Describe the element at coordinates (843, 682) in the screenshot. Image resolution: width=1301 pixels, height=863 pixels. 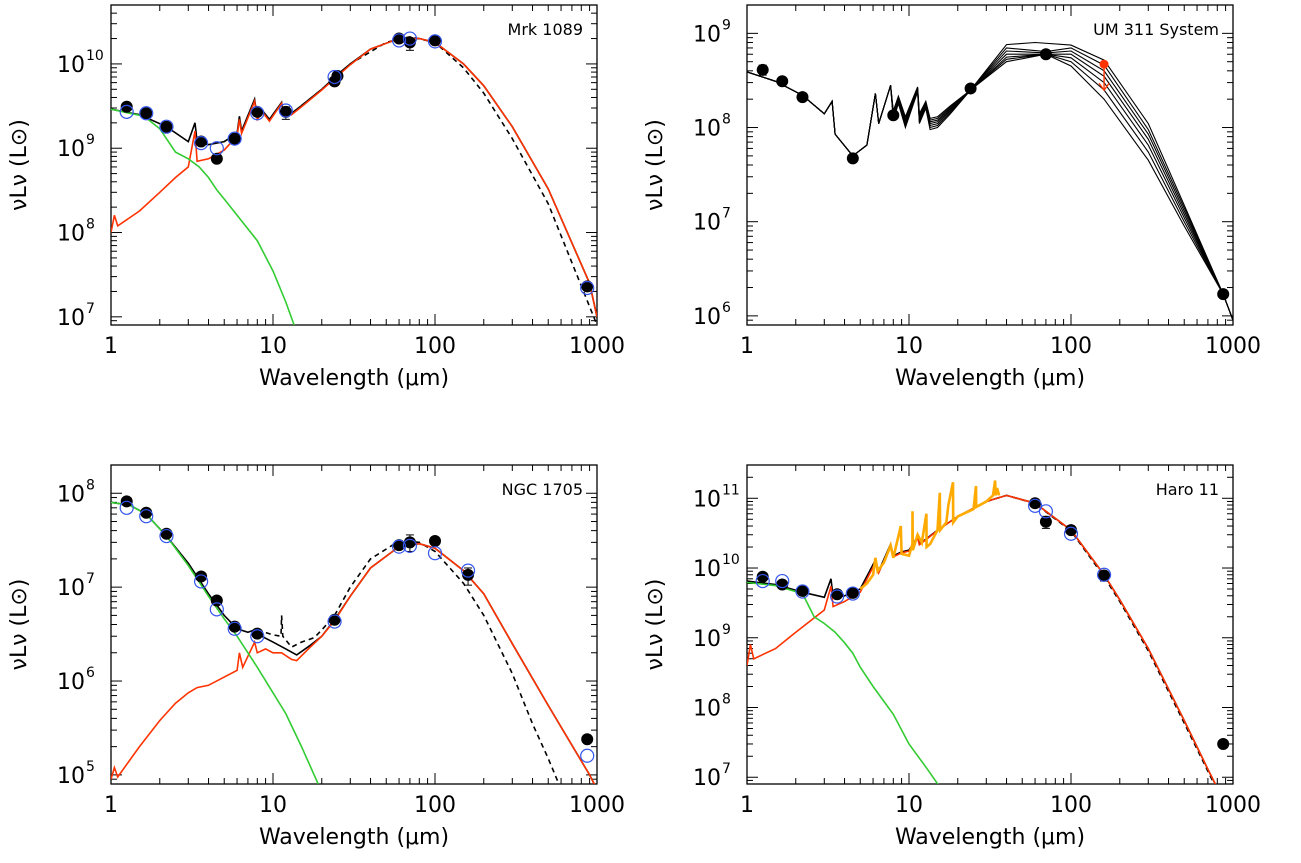
I see `stellar-line` at that location.